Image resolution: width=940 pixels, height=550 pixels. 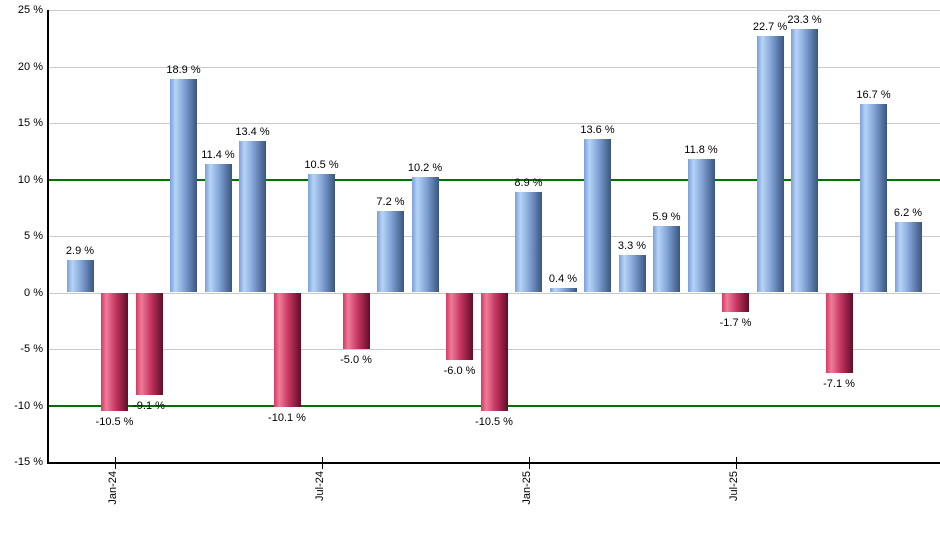 I want to click on bar-value-label: 2.9 %, so click(x=80, y=250).